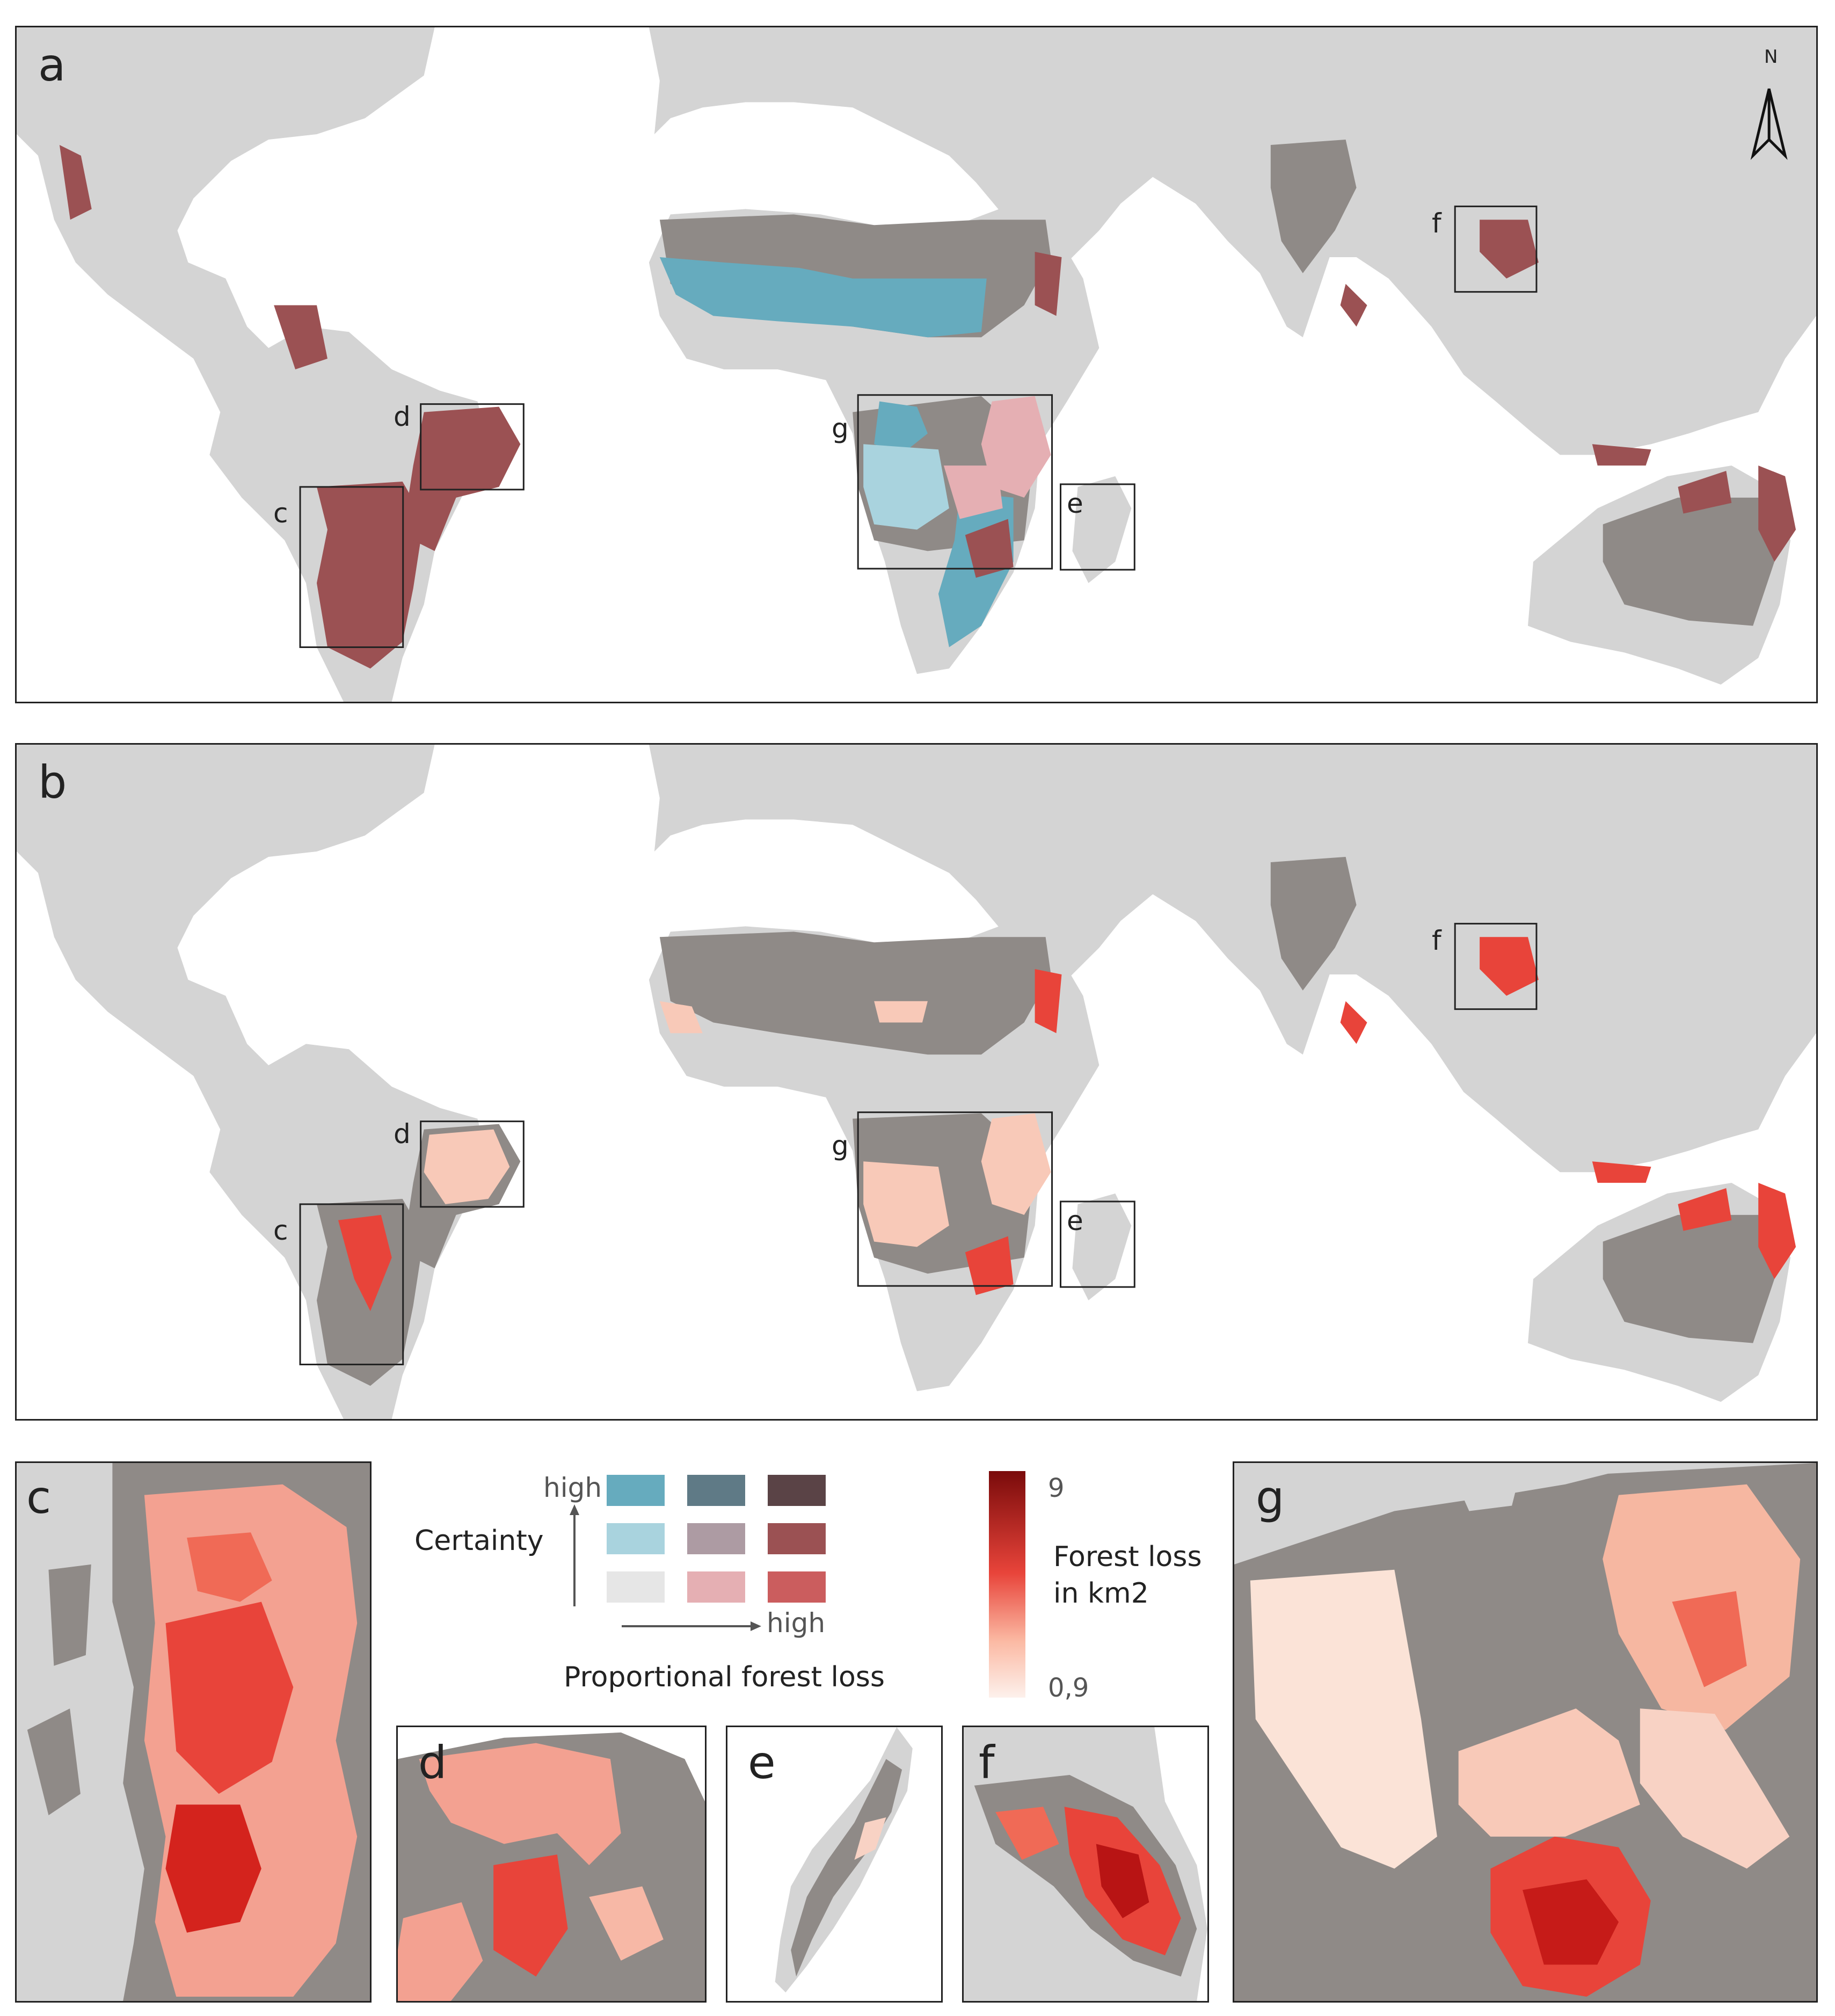 This screenshot has width=1835, height=2016. Describe the element at coordinates (1127, 1557) in the screenshot. I see `forest-loss-title-line1: Forest loss` at that location.